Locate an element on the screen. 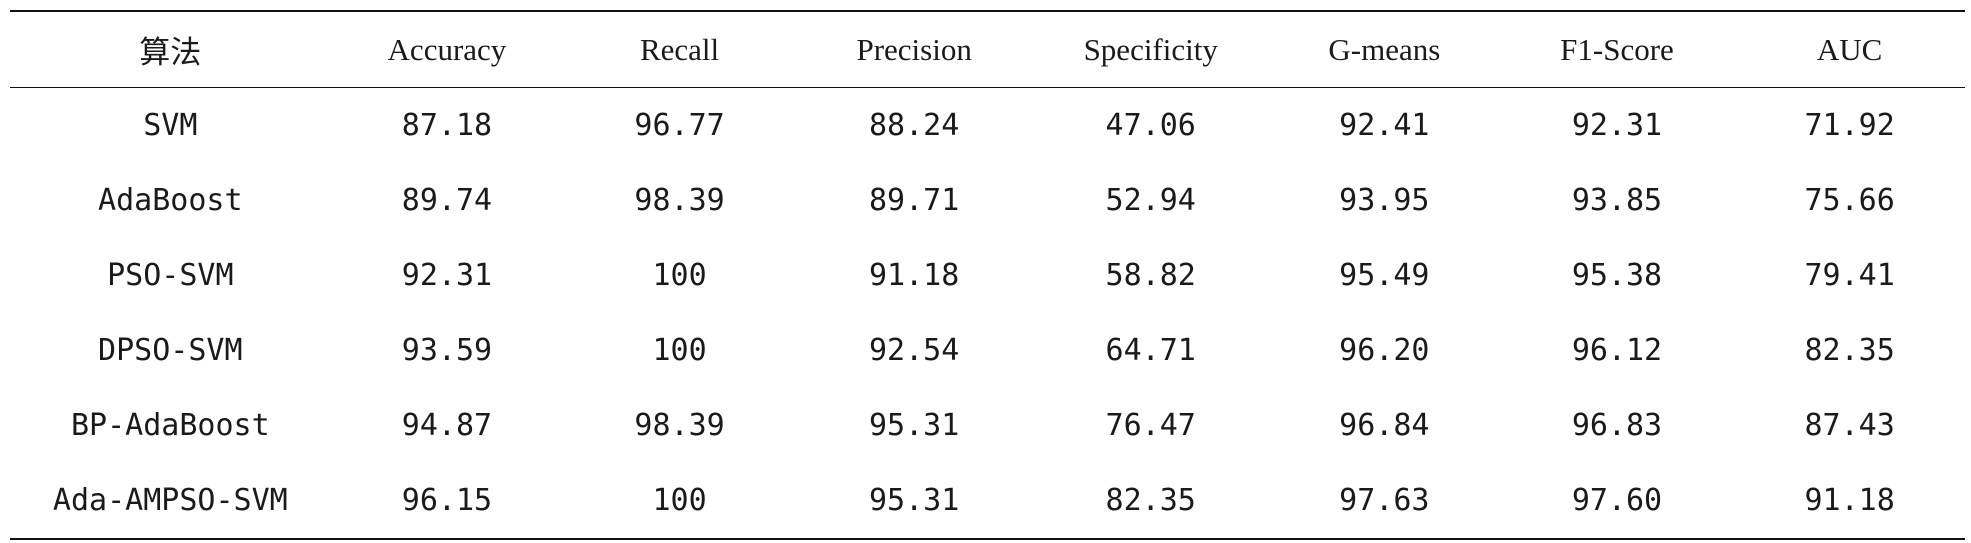  cell-auc: 75.66 is located at coordinates (1849, 200).